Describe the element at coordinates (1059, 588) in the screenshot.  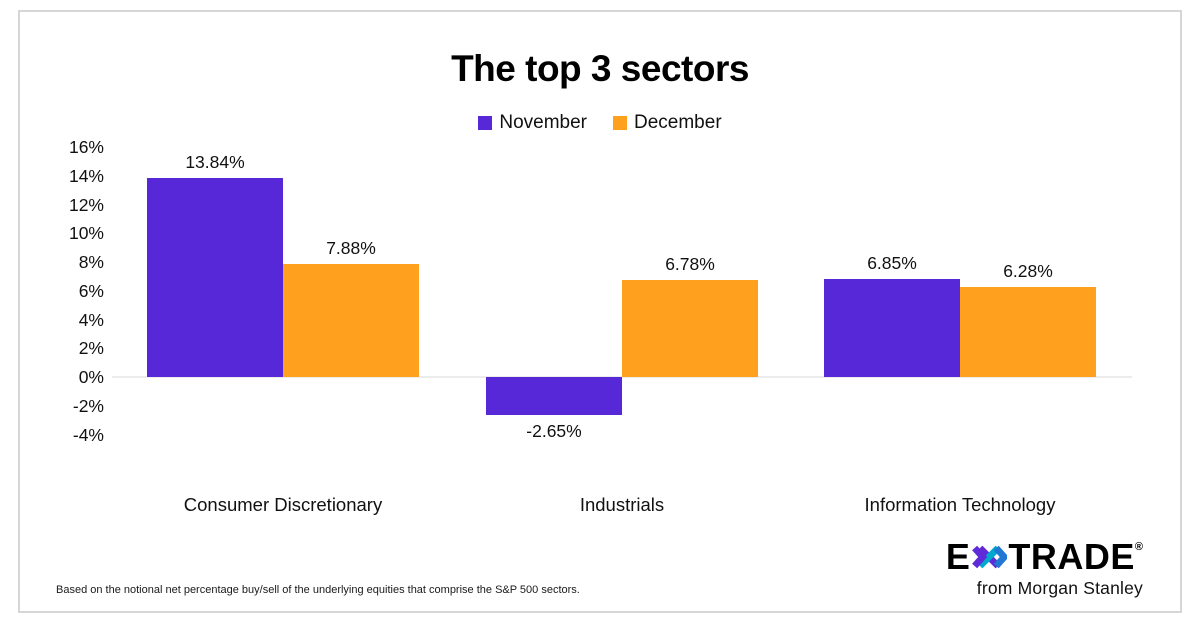
I see `logo-tagline: from Morgan Stanley` at that location.